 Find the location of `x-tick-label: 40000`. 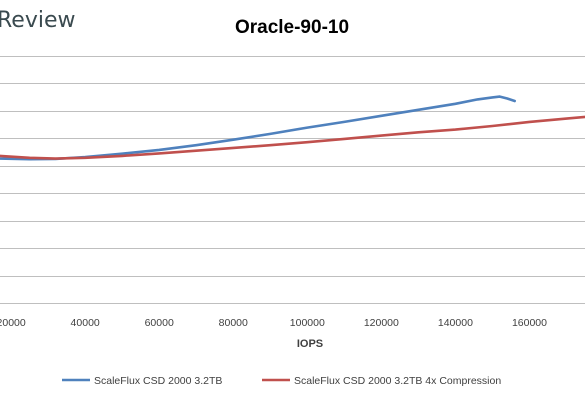

x-tick-label: 40000 is located at coordinates (85, 323).